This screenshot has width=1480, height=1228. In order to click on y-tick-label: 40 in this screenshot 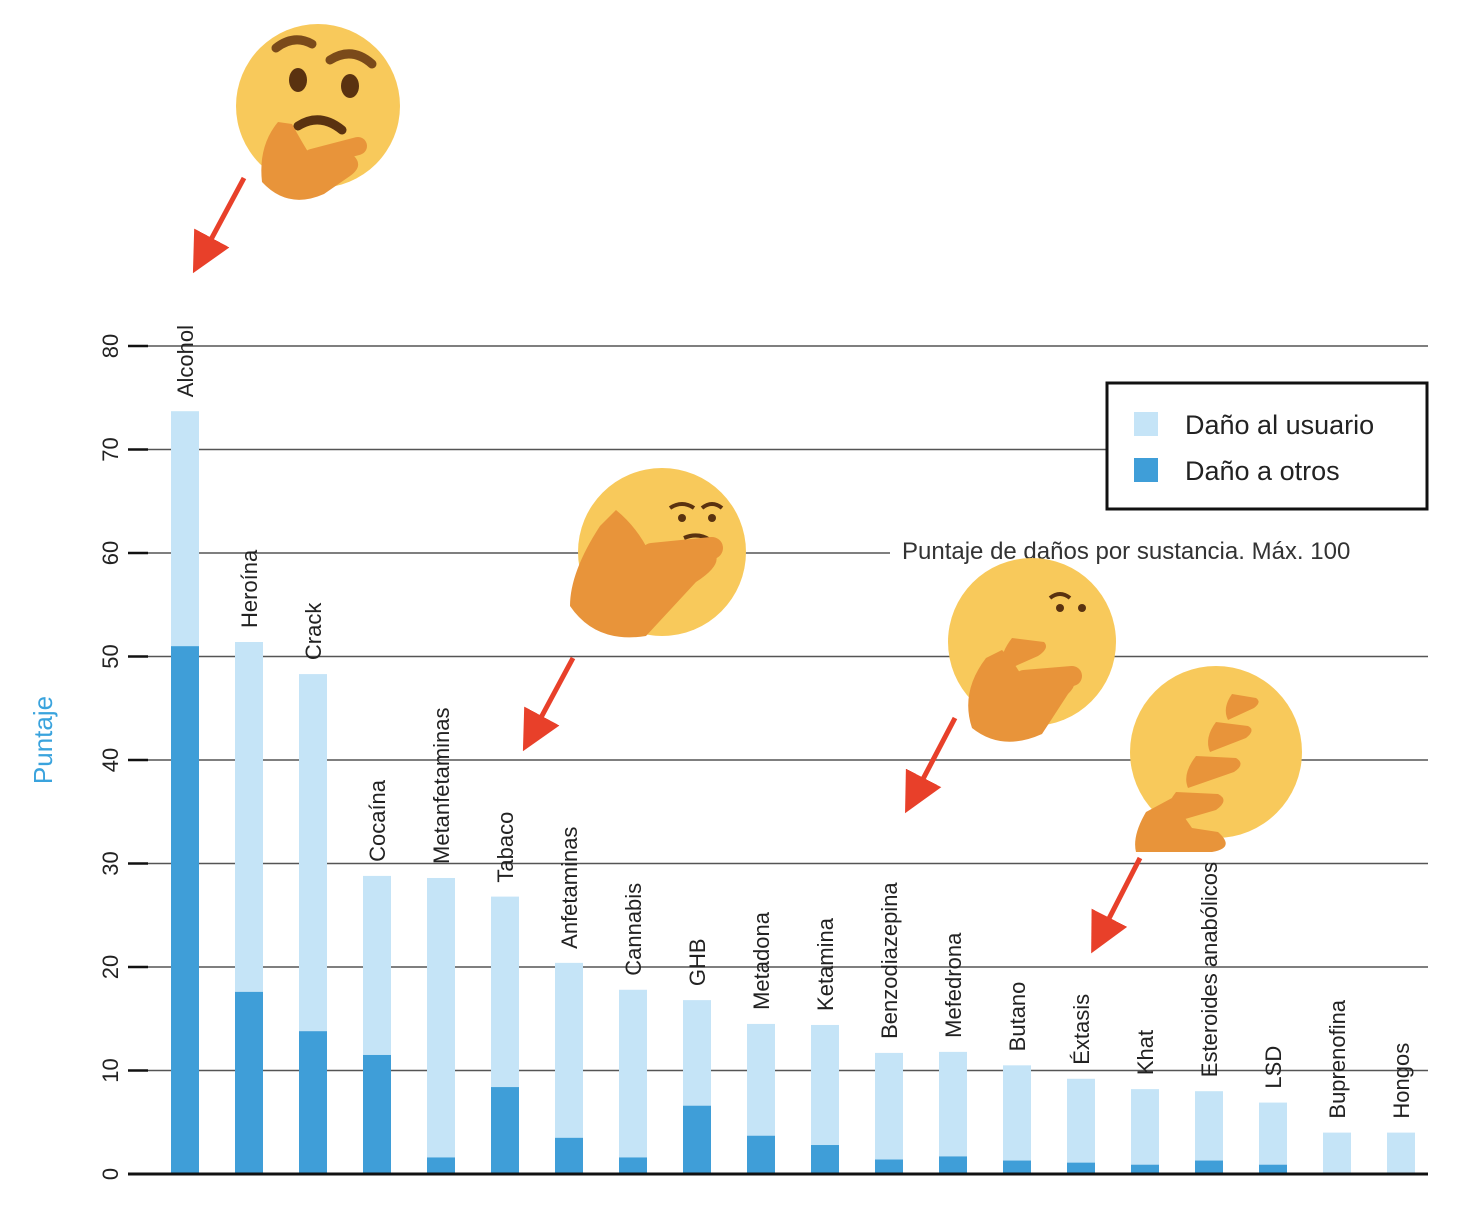, I will do `click(110, 760)`.